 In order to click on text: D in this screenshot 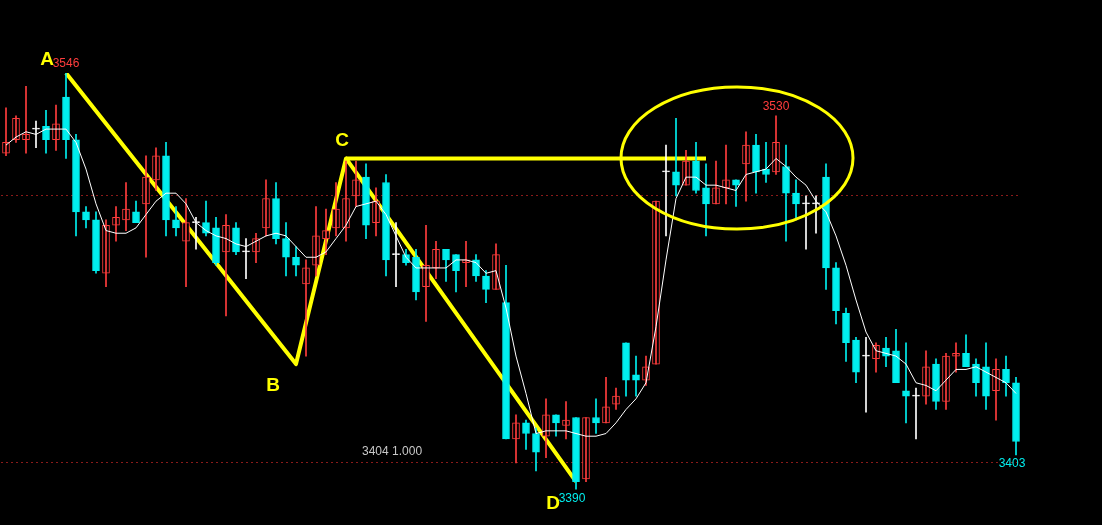, I will do `click(553, 502)`.